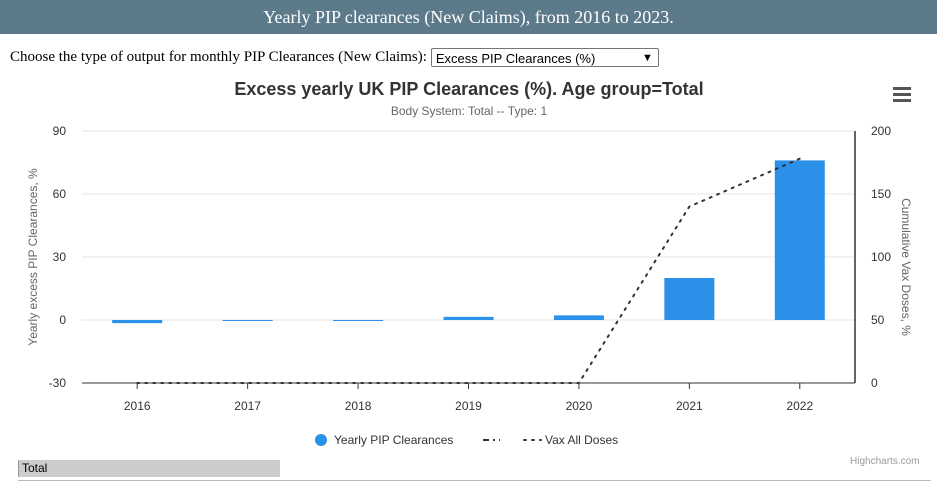 This screenshot has width=937, height=486. What do you see at coordinates (885, 461) in the screenshot?
I see `highcharts-credits: Highcharts.com` at bounding box center [885, 461].